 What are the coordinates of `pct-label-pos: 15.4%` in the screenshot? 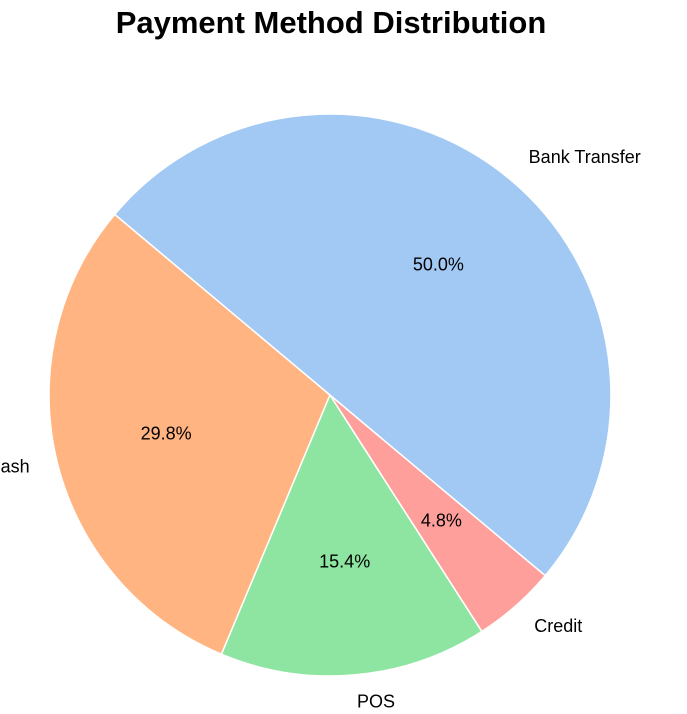 It's located at (344, 562).